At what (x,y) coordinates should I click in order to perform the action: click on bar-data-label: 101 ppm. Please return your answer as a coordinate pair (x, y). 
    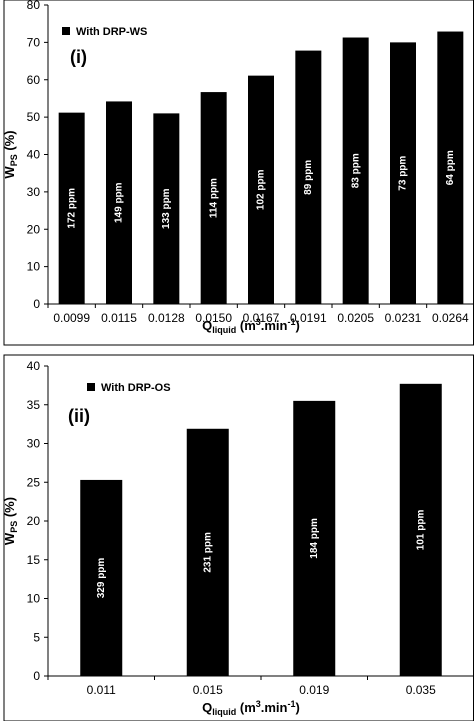
    Looking at the image, I should click on (420, 530).